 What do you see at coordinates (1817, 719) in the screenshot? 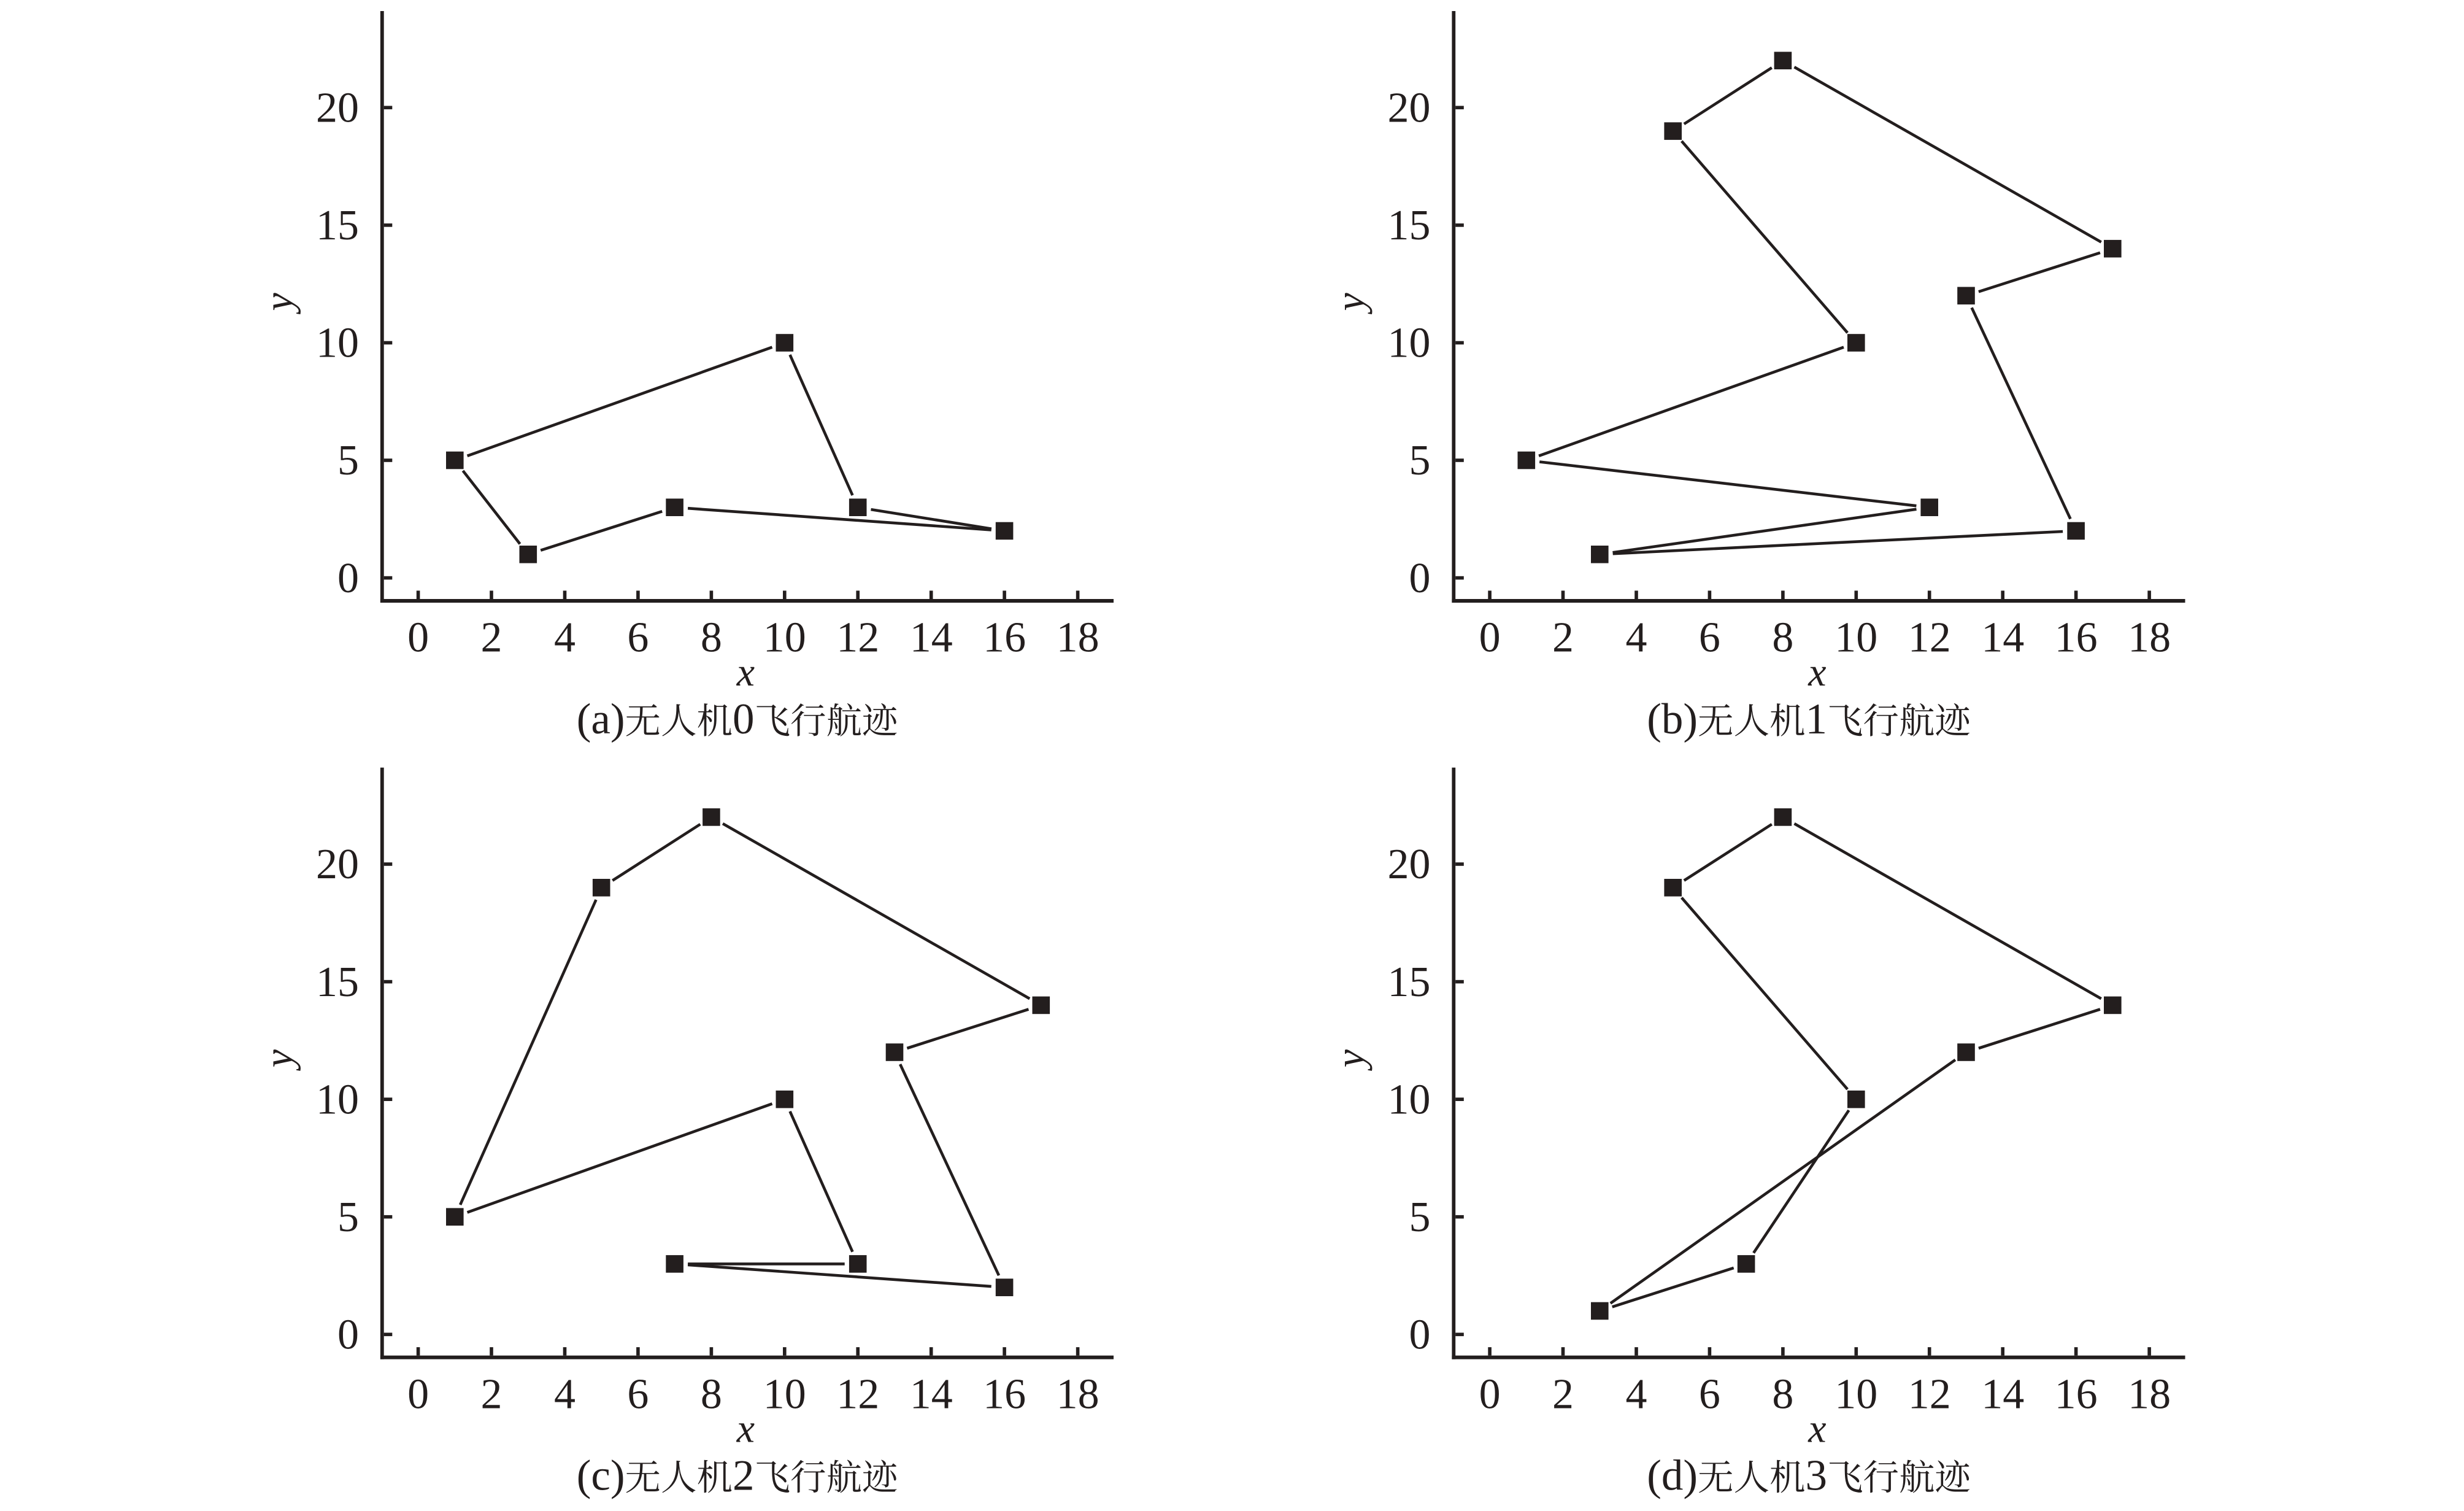
I see `svg-text: 1` at bounding box center [1817, 719].